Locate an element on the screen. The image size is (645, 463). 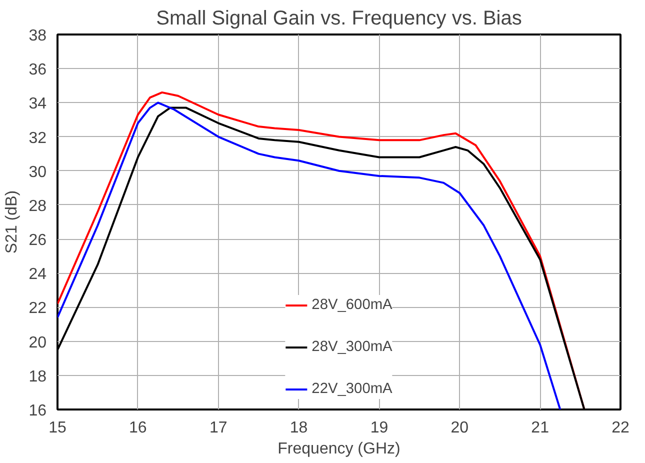
x-tick-label: 18 is located at coordinates (299, 428).